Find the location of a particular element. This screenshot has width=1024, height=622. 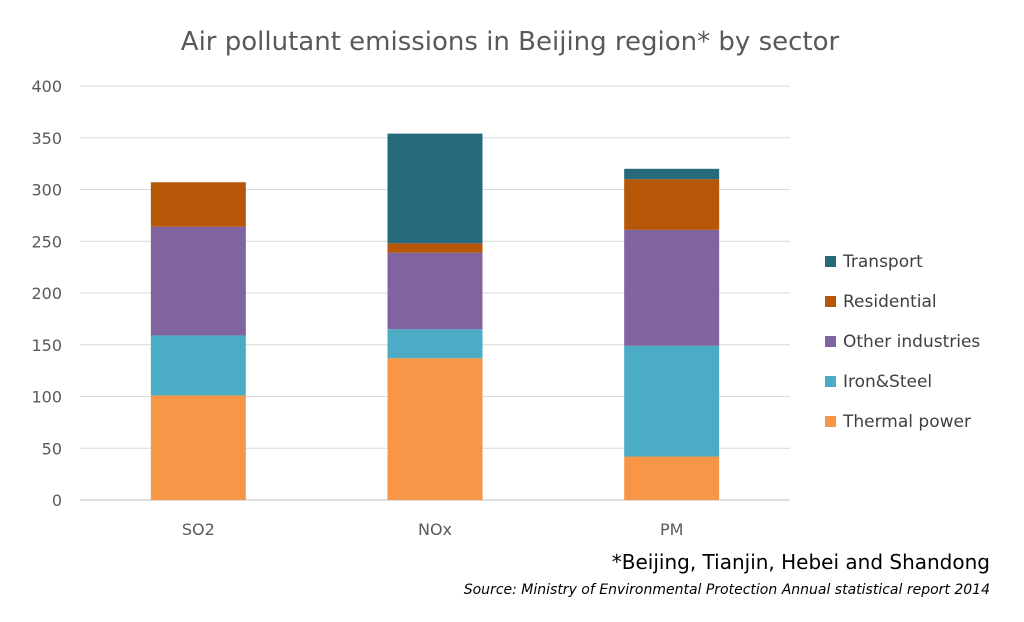

legend-label: Iron&Steel is located at coordinates (887, 382).